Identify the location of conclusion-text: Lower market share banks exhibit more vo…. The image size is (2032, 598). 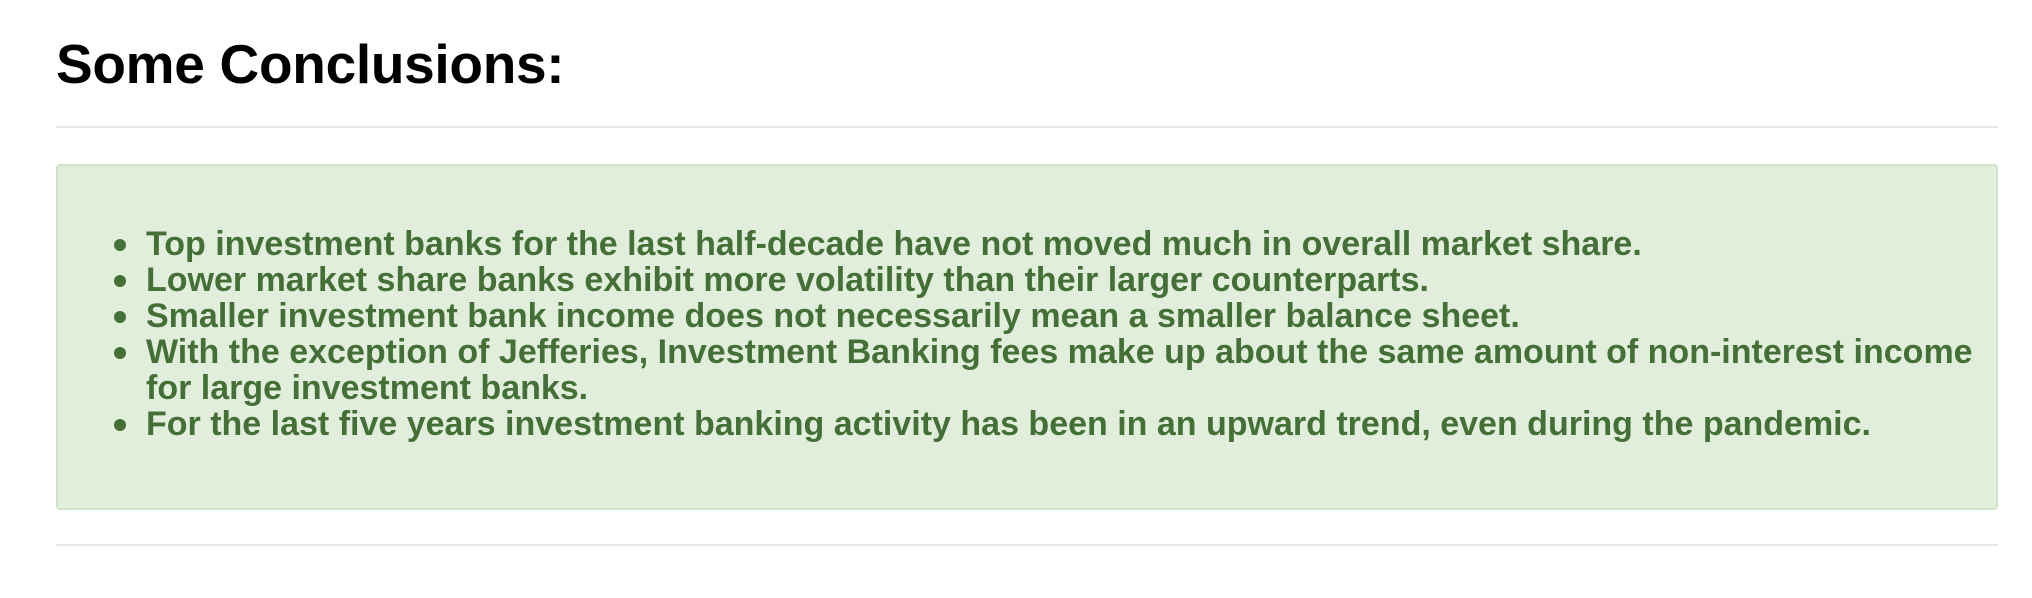
(787, 280).